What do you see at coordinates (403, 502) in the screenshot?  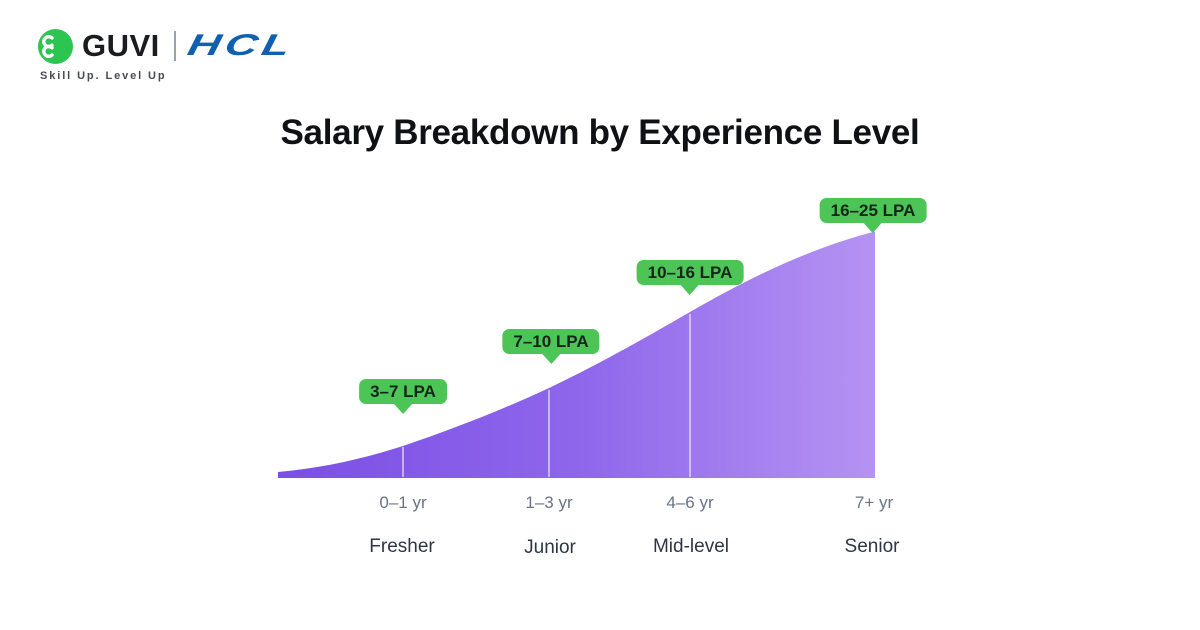 I see `x-tick-fresher-years: 0–1 yr` at bounding box center [403, 502].